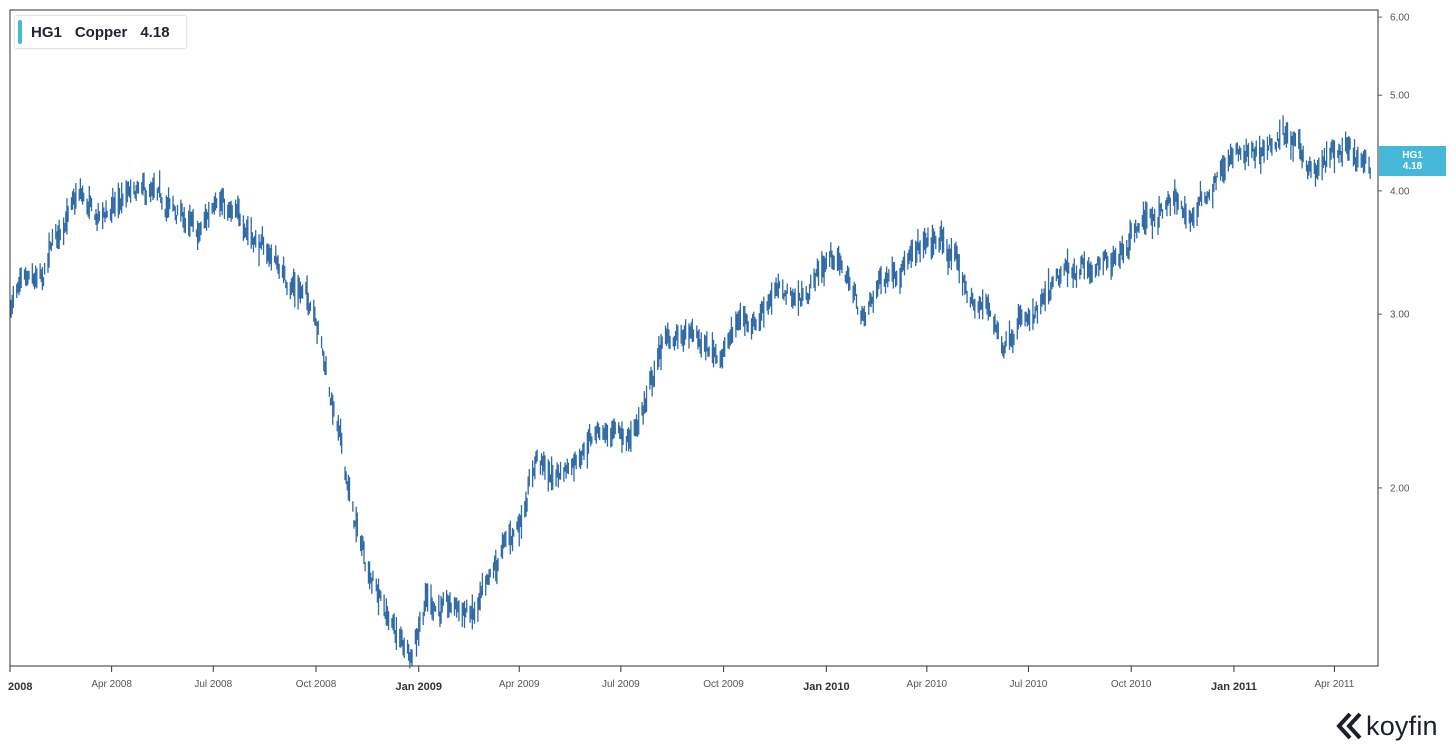 This screenshot has height=752, width=1456. I want to click on koyfin-chevron-icon, so click(1349, 726).